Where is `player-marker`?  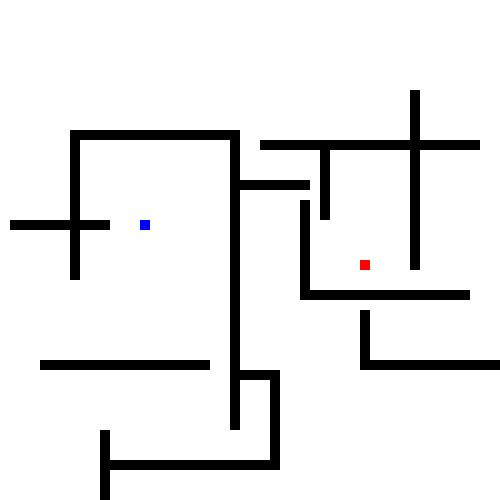
player-marker is located at coordinates (145, 225).